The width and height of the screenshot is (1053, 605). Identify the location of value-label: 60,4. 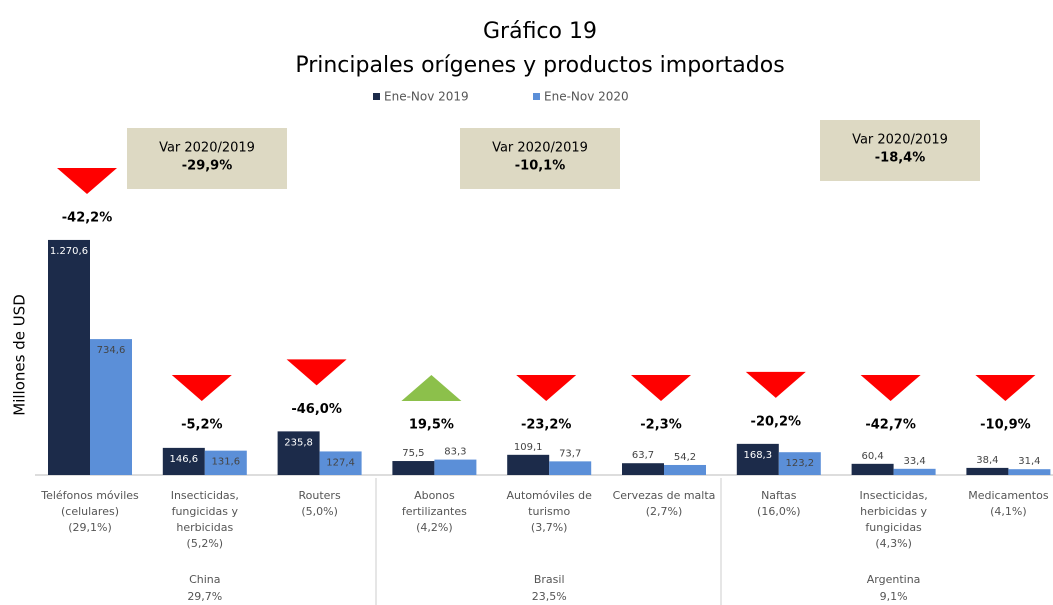
(872, 456).